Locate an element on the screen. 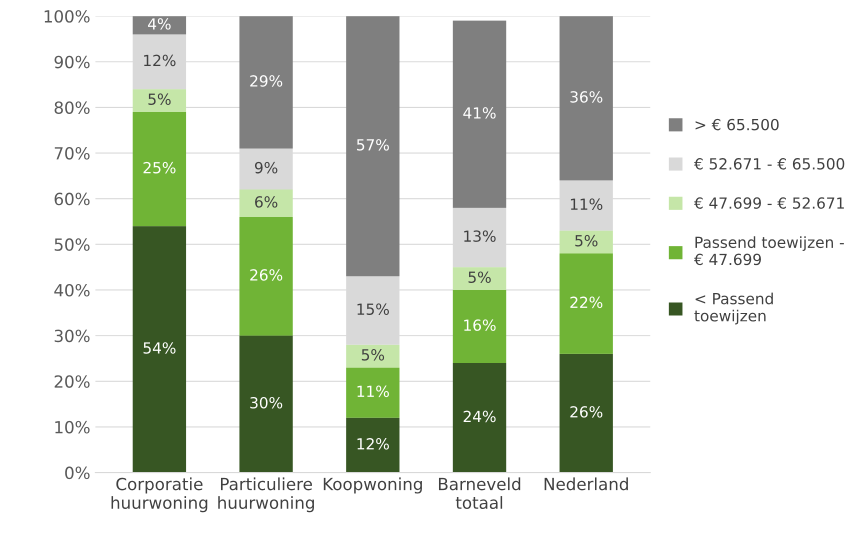 This screenshot has height=537, width=867. data-label: 29% is located at coordinates (266, 81).